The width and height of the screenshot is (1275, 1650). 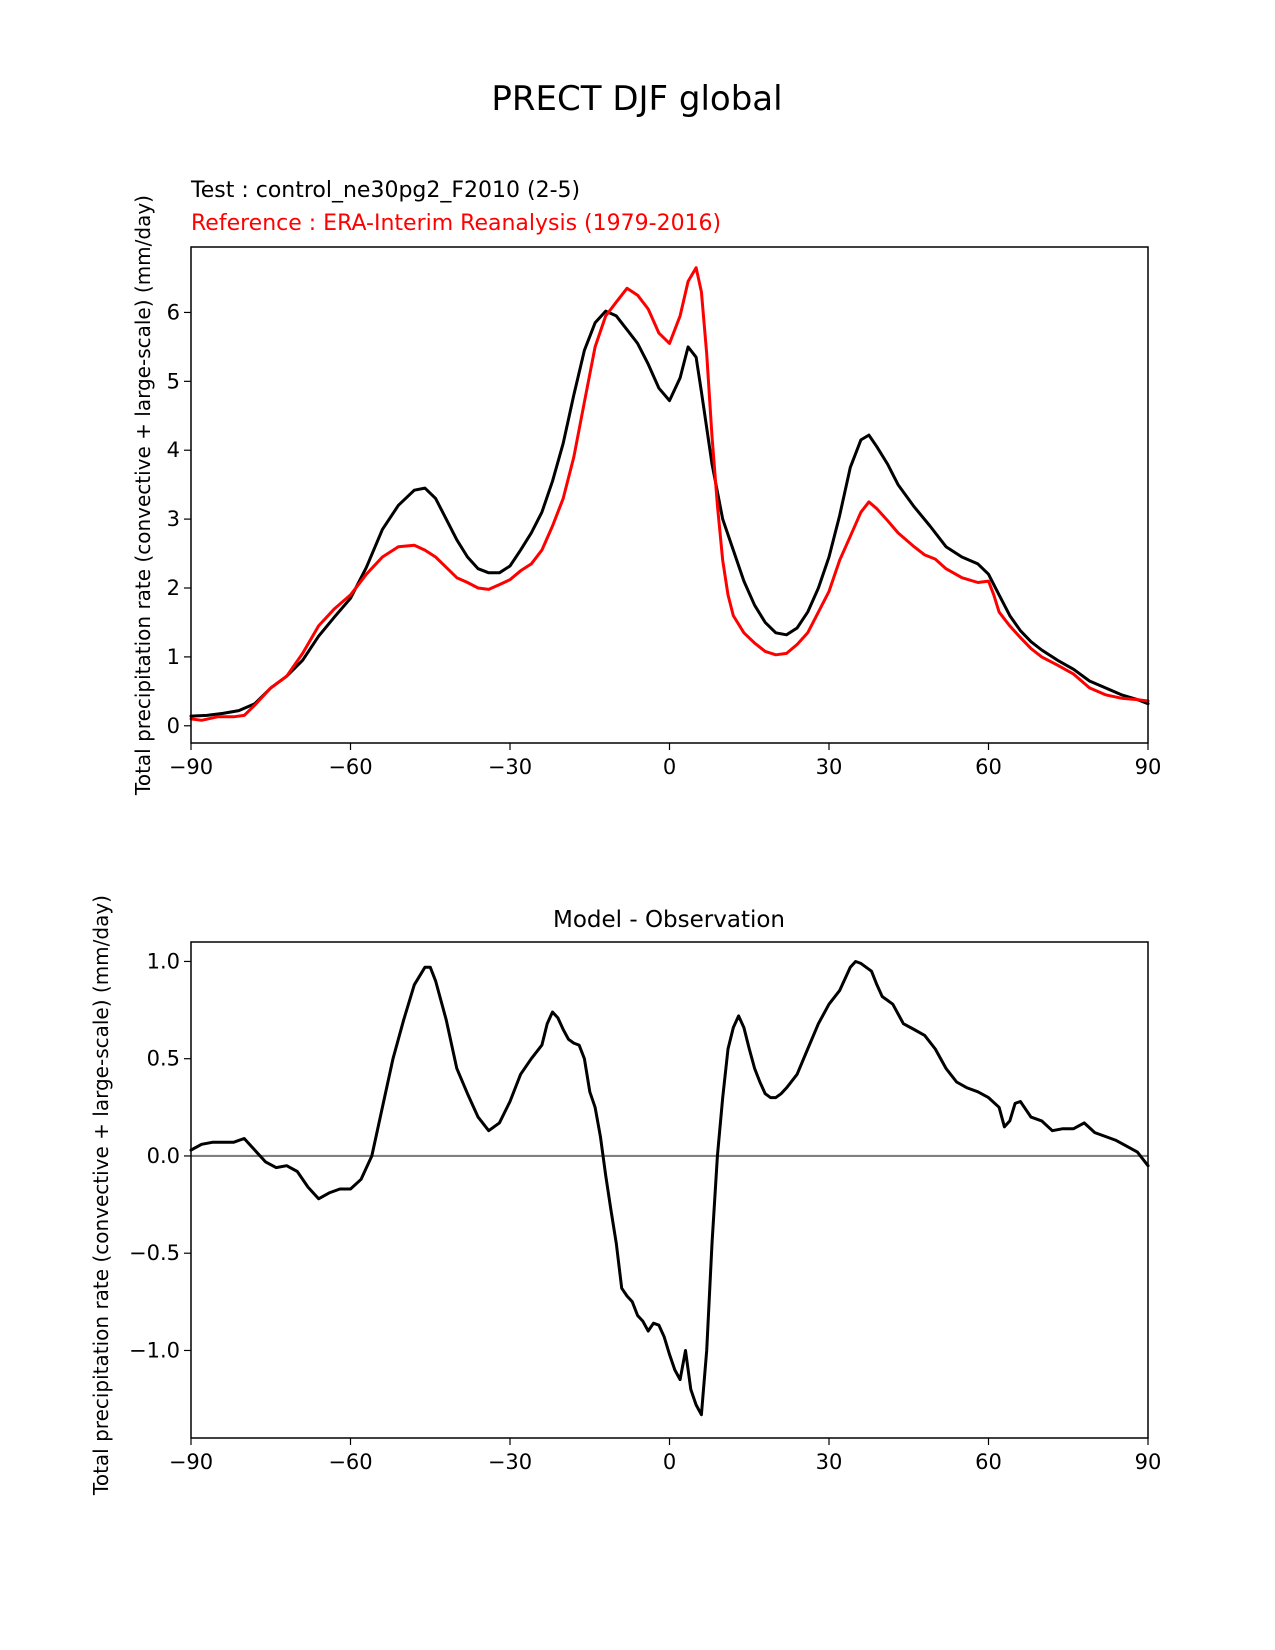 I want to click on top-ytick-label: 6, so click(x=173, y=312).